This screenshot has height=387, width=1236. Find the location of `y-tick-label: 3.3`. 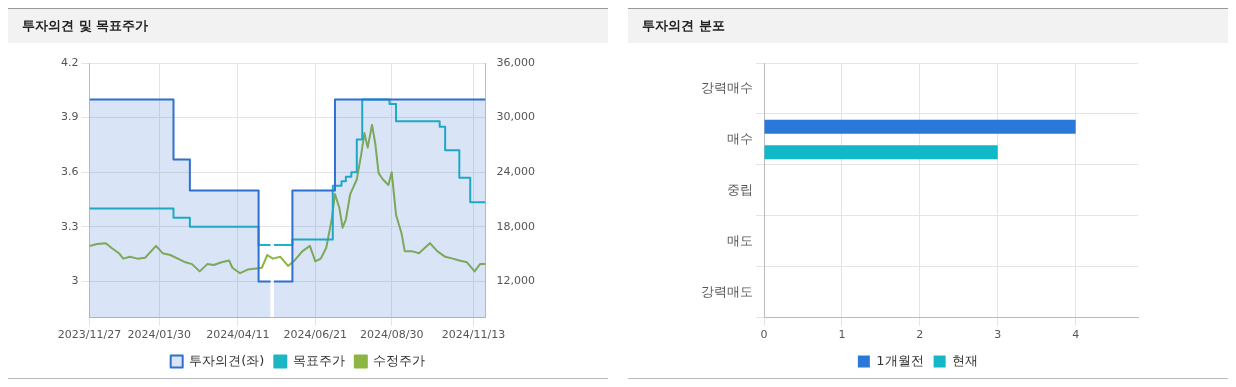

y-tick-label: 3.3 is located at coordinates (69, 226).